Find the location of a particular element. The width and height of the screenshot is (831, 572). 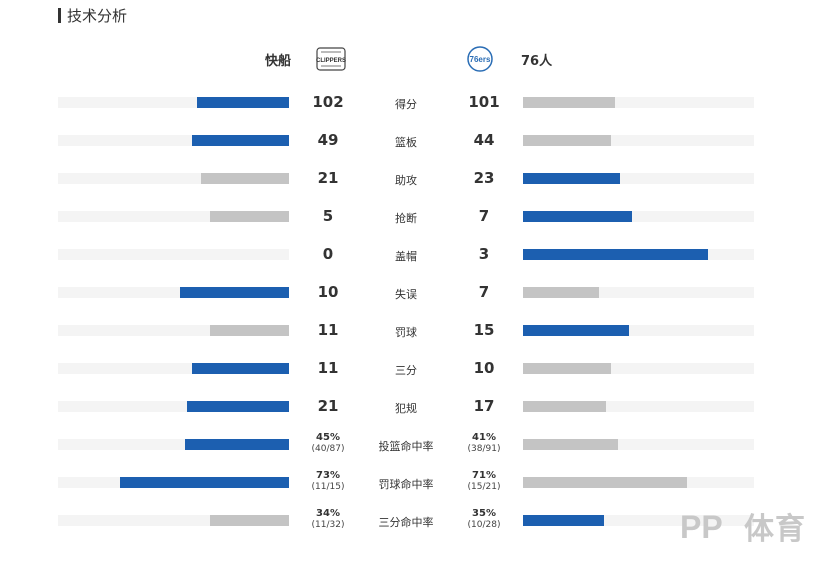

pp-logo-text: PP is located at coordinates (701, 526).